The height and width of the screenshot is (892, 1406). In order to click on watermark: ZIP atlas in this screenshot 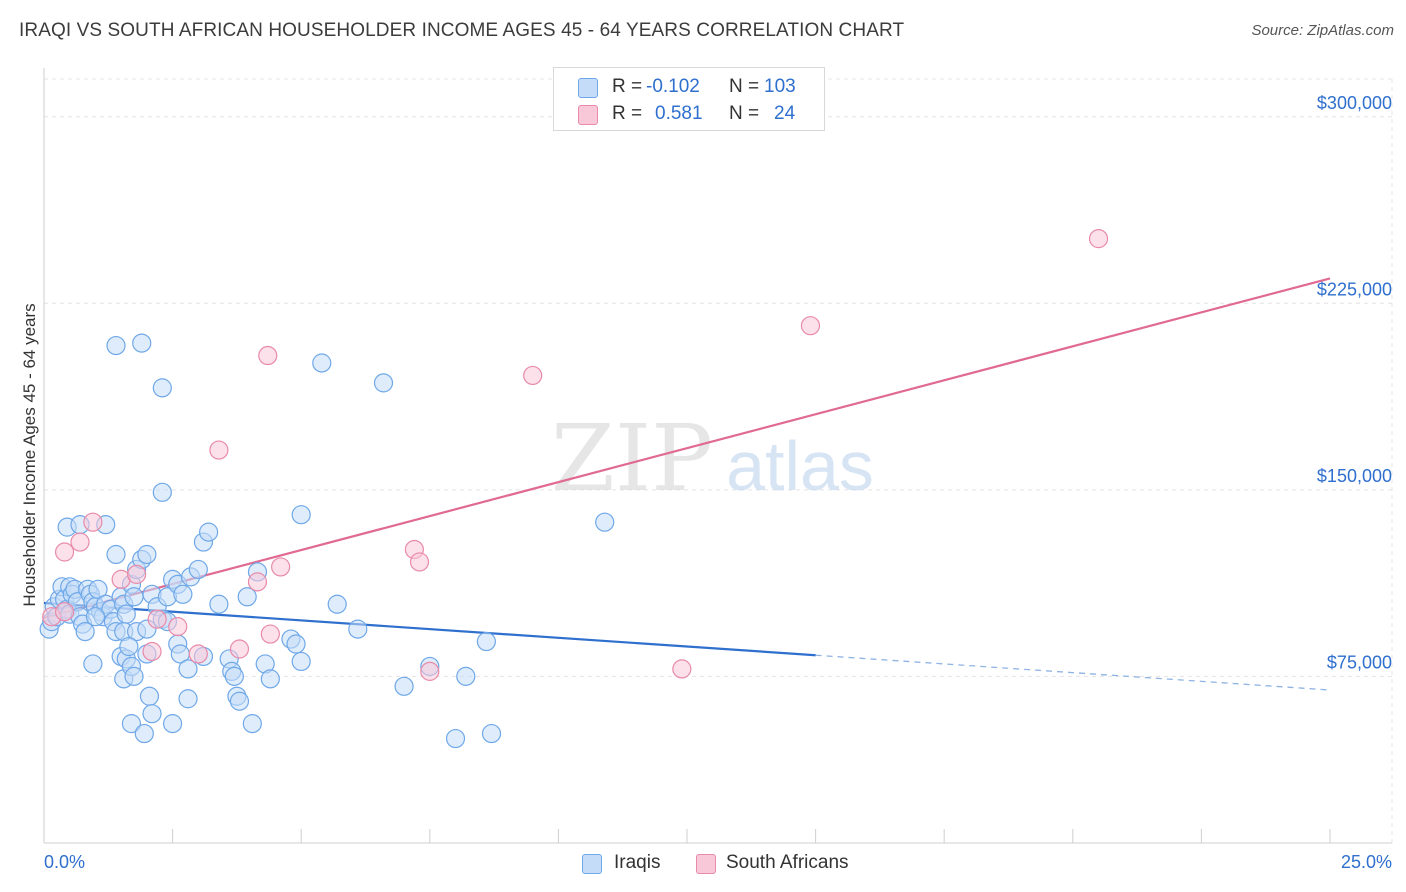, I will do `click(712, 458)`.